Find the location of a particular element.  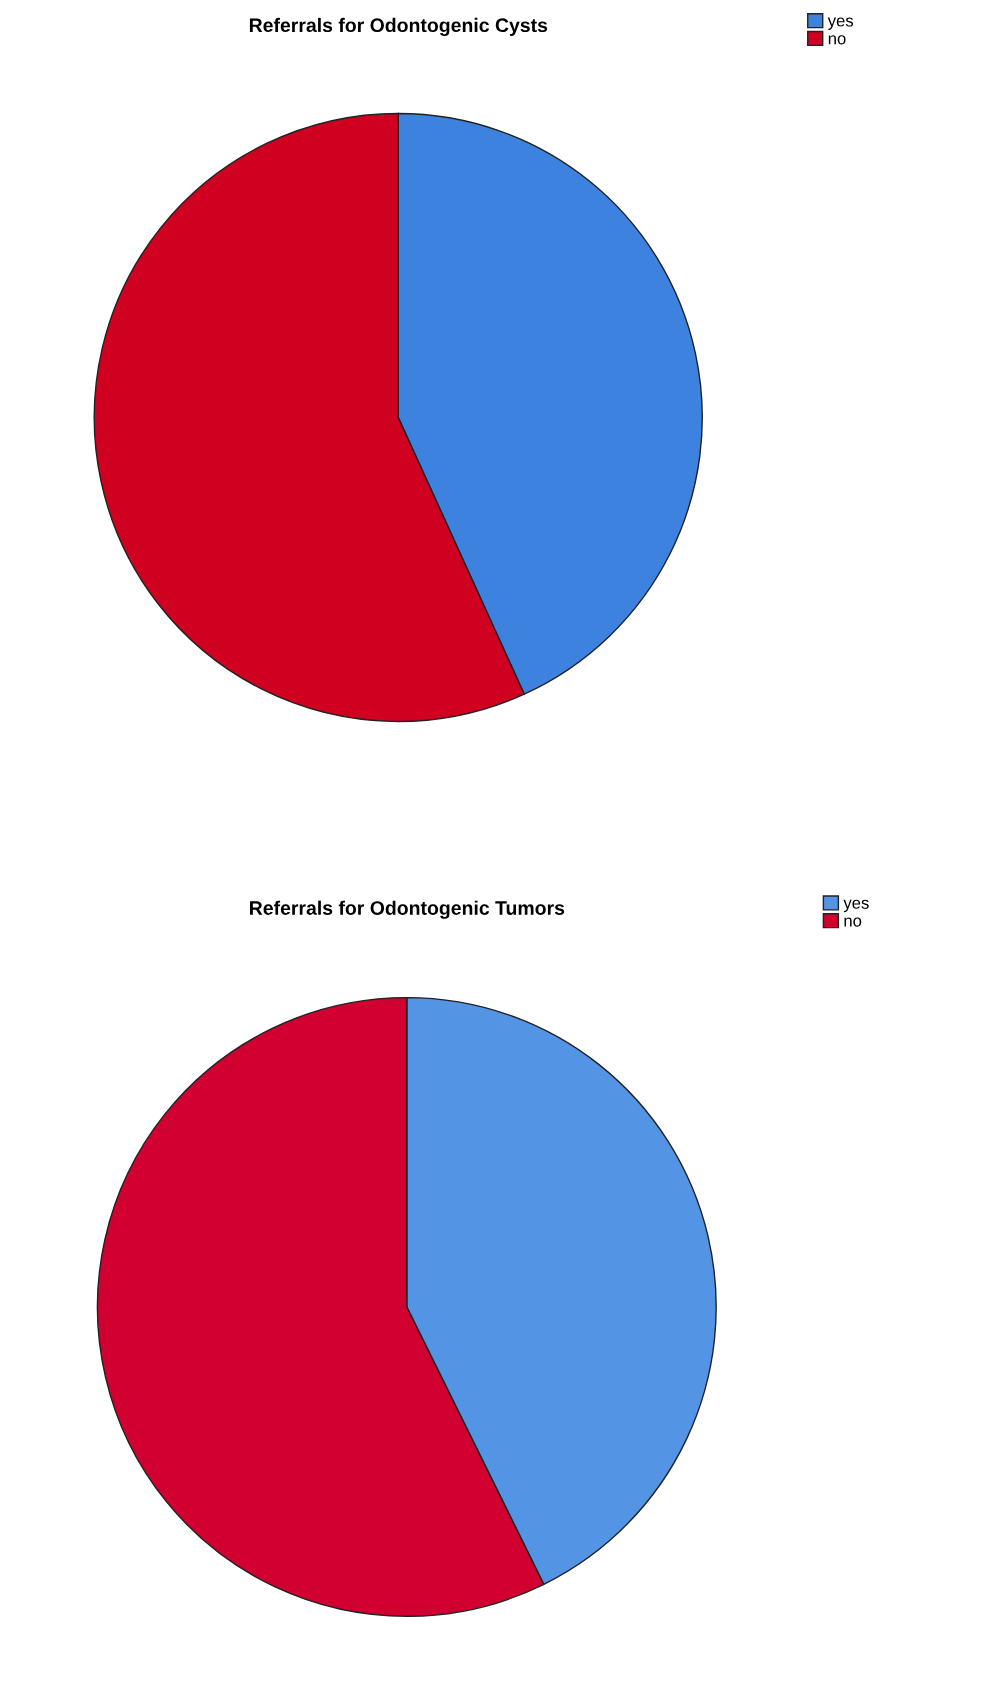

chart-title: Referrals for Odontogenic Cysts is located at coordinates (398, 27).